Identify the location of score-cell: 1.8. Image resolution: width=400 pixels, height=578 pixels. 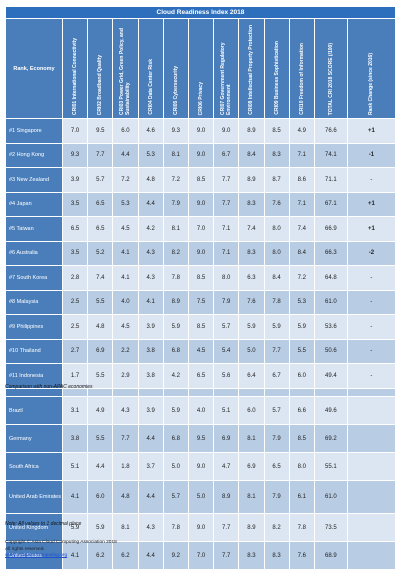
(125, 466).